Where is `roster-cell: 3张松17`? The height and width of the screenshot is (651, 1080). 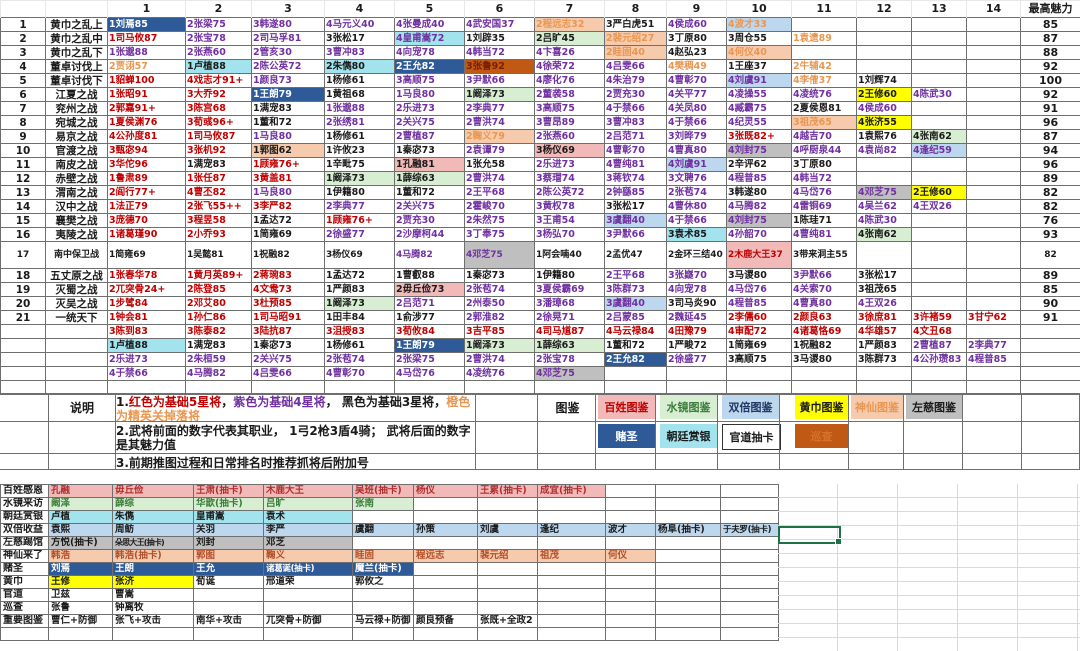 roster-cell: 3张松17 is located at coordinates (359, 38).